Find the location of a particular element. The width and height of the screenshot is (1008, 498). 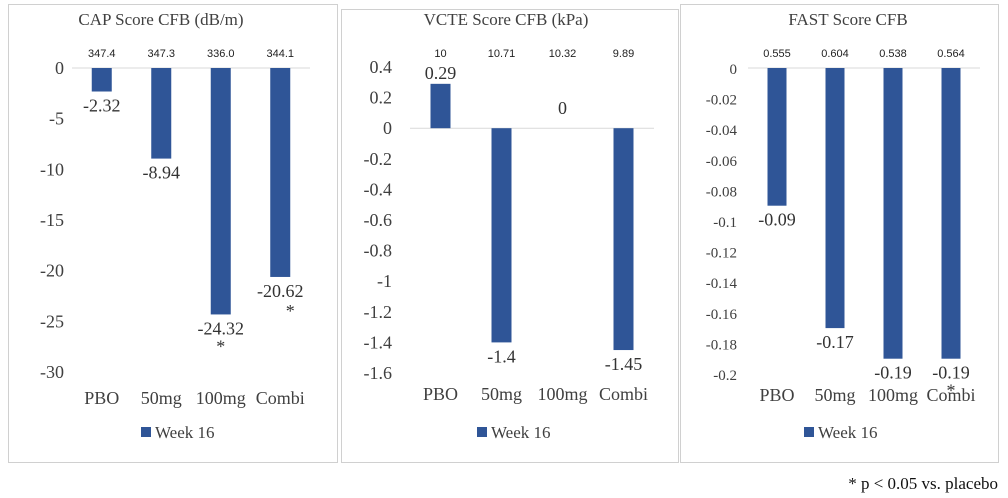

baseline-value: 344.1 is located at coordinates (280, 54).